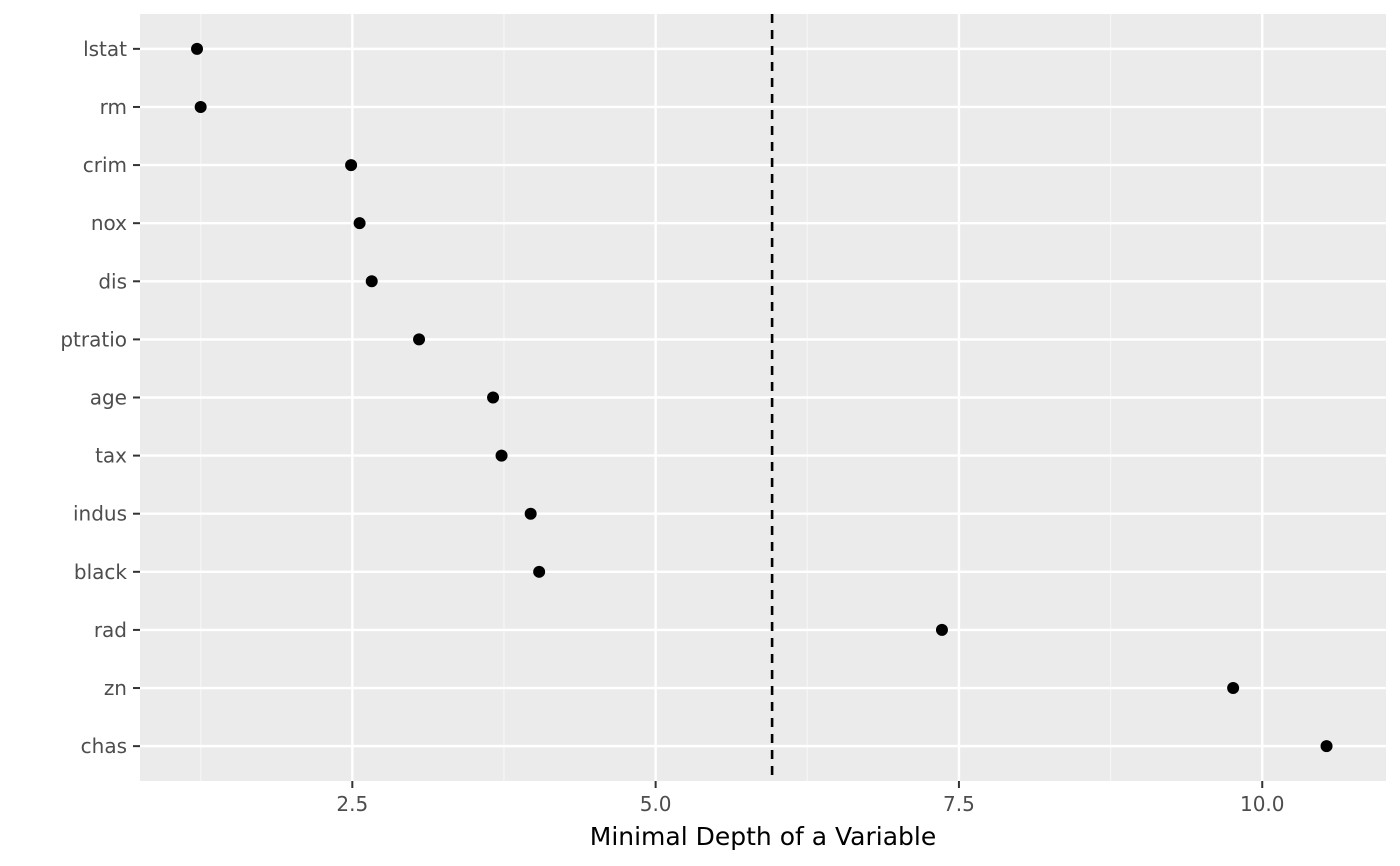 The width and height of the screenshot is (1400, 866). Describe the element at coordinates (501, 455) in the screenshot. I see `data-point-tax` at that location.